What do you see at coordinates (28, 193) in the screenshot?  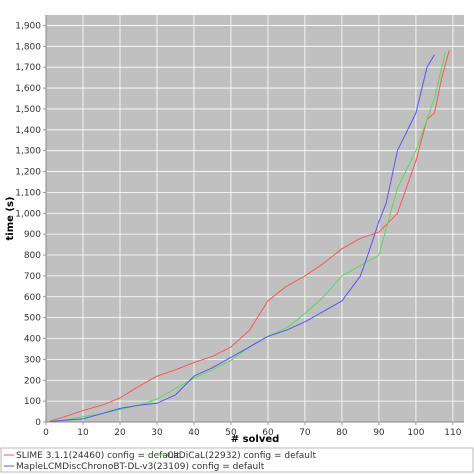 I see `y-tick-label: 1,100` at bounding box center [28, 193].